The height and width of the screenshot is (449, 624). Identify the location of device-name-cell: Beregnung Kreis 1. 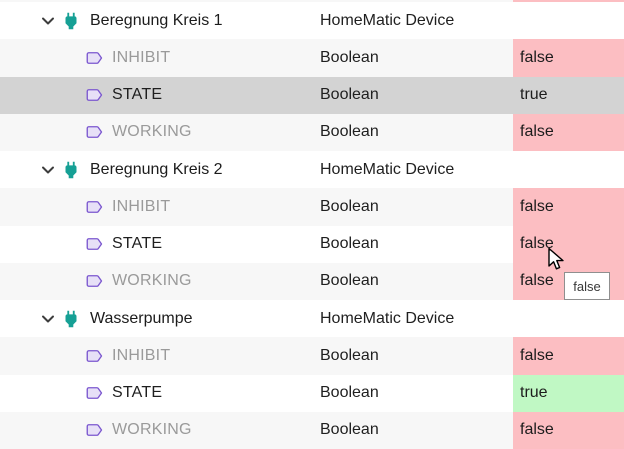
(160, 20).